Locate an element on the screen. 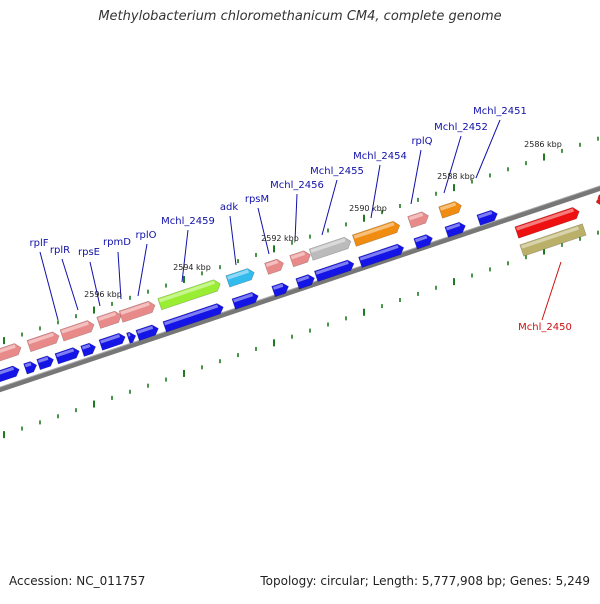  feature-Mchl_2456-shape is located at coordinates (300, 259).